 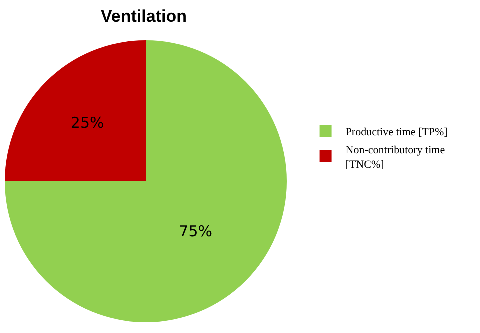 What do you see at coordinates (196, 231) in the screenshot?
I see `data-label: 75%` at bounding box center [196, 231].